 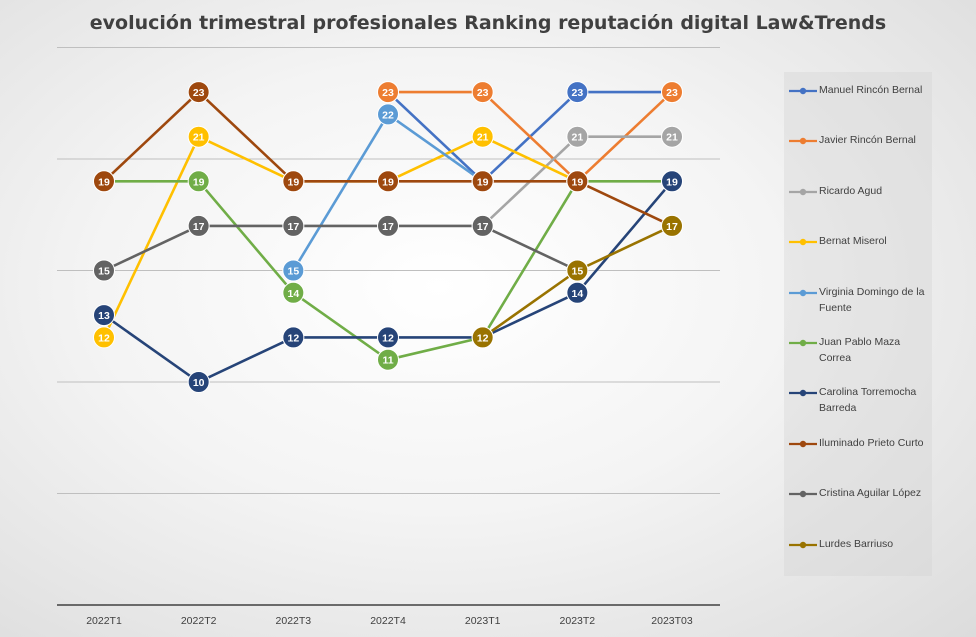 I want to click on legend-entry: Cristina Aguilar López, so click(x=858, y=503).